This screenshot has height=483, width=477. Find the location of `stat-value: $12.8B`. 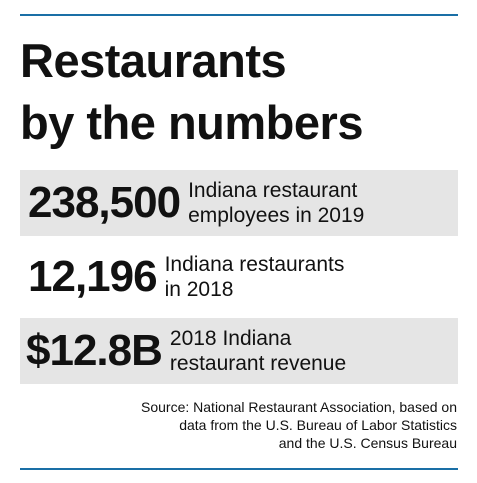

stat-value: $12.8B is located at coordinates (94, 350).